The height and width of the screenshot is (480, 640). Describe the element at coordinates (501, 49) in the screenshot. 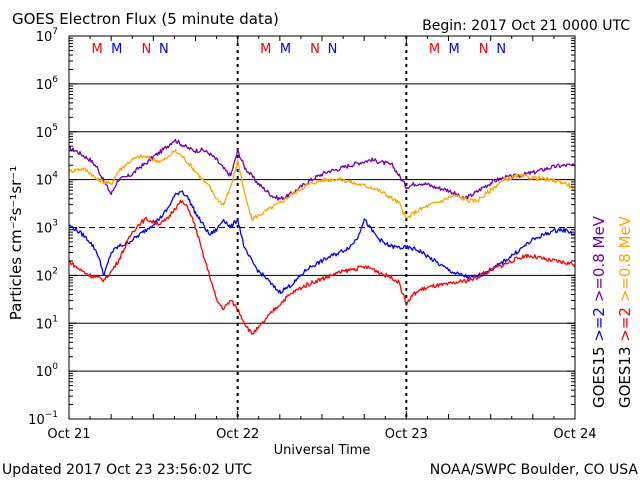

I see `marker-11: N` at that location.